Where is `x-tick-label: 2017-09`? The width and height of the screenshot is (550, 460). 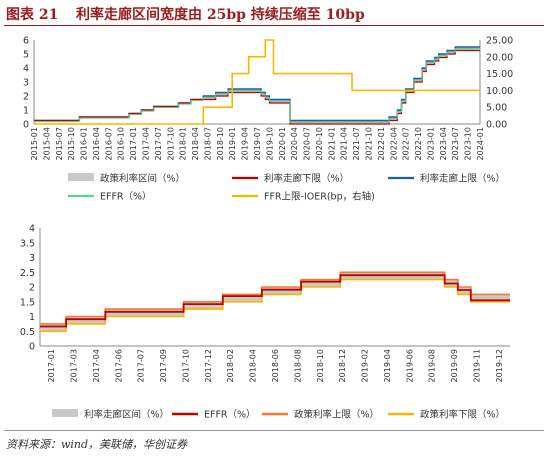 x-tick-label: 2017-09 is located at coordinates (163, 365).